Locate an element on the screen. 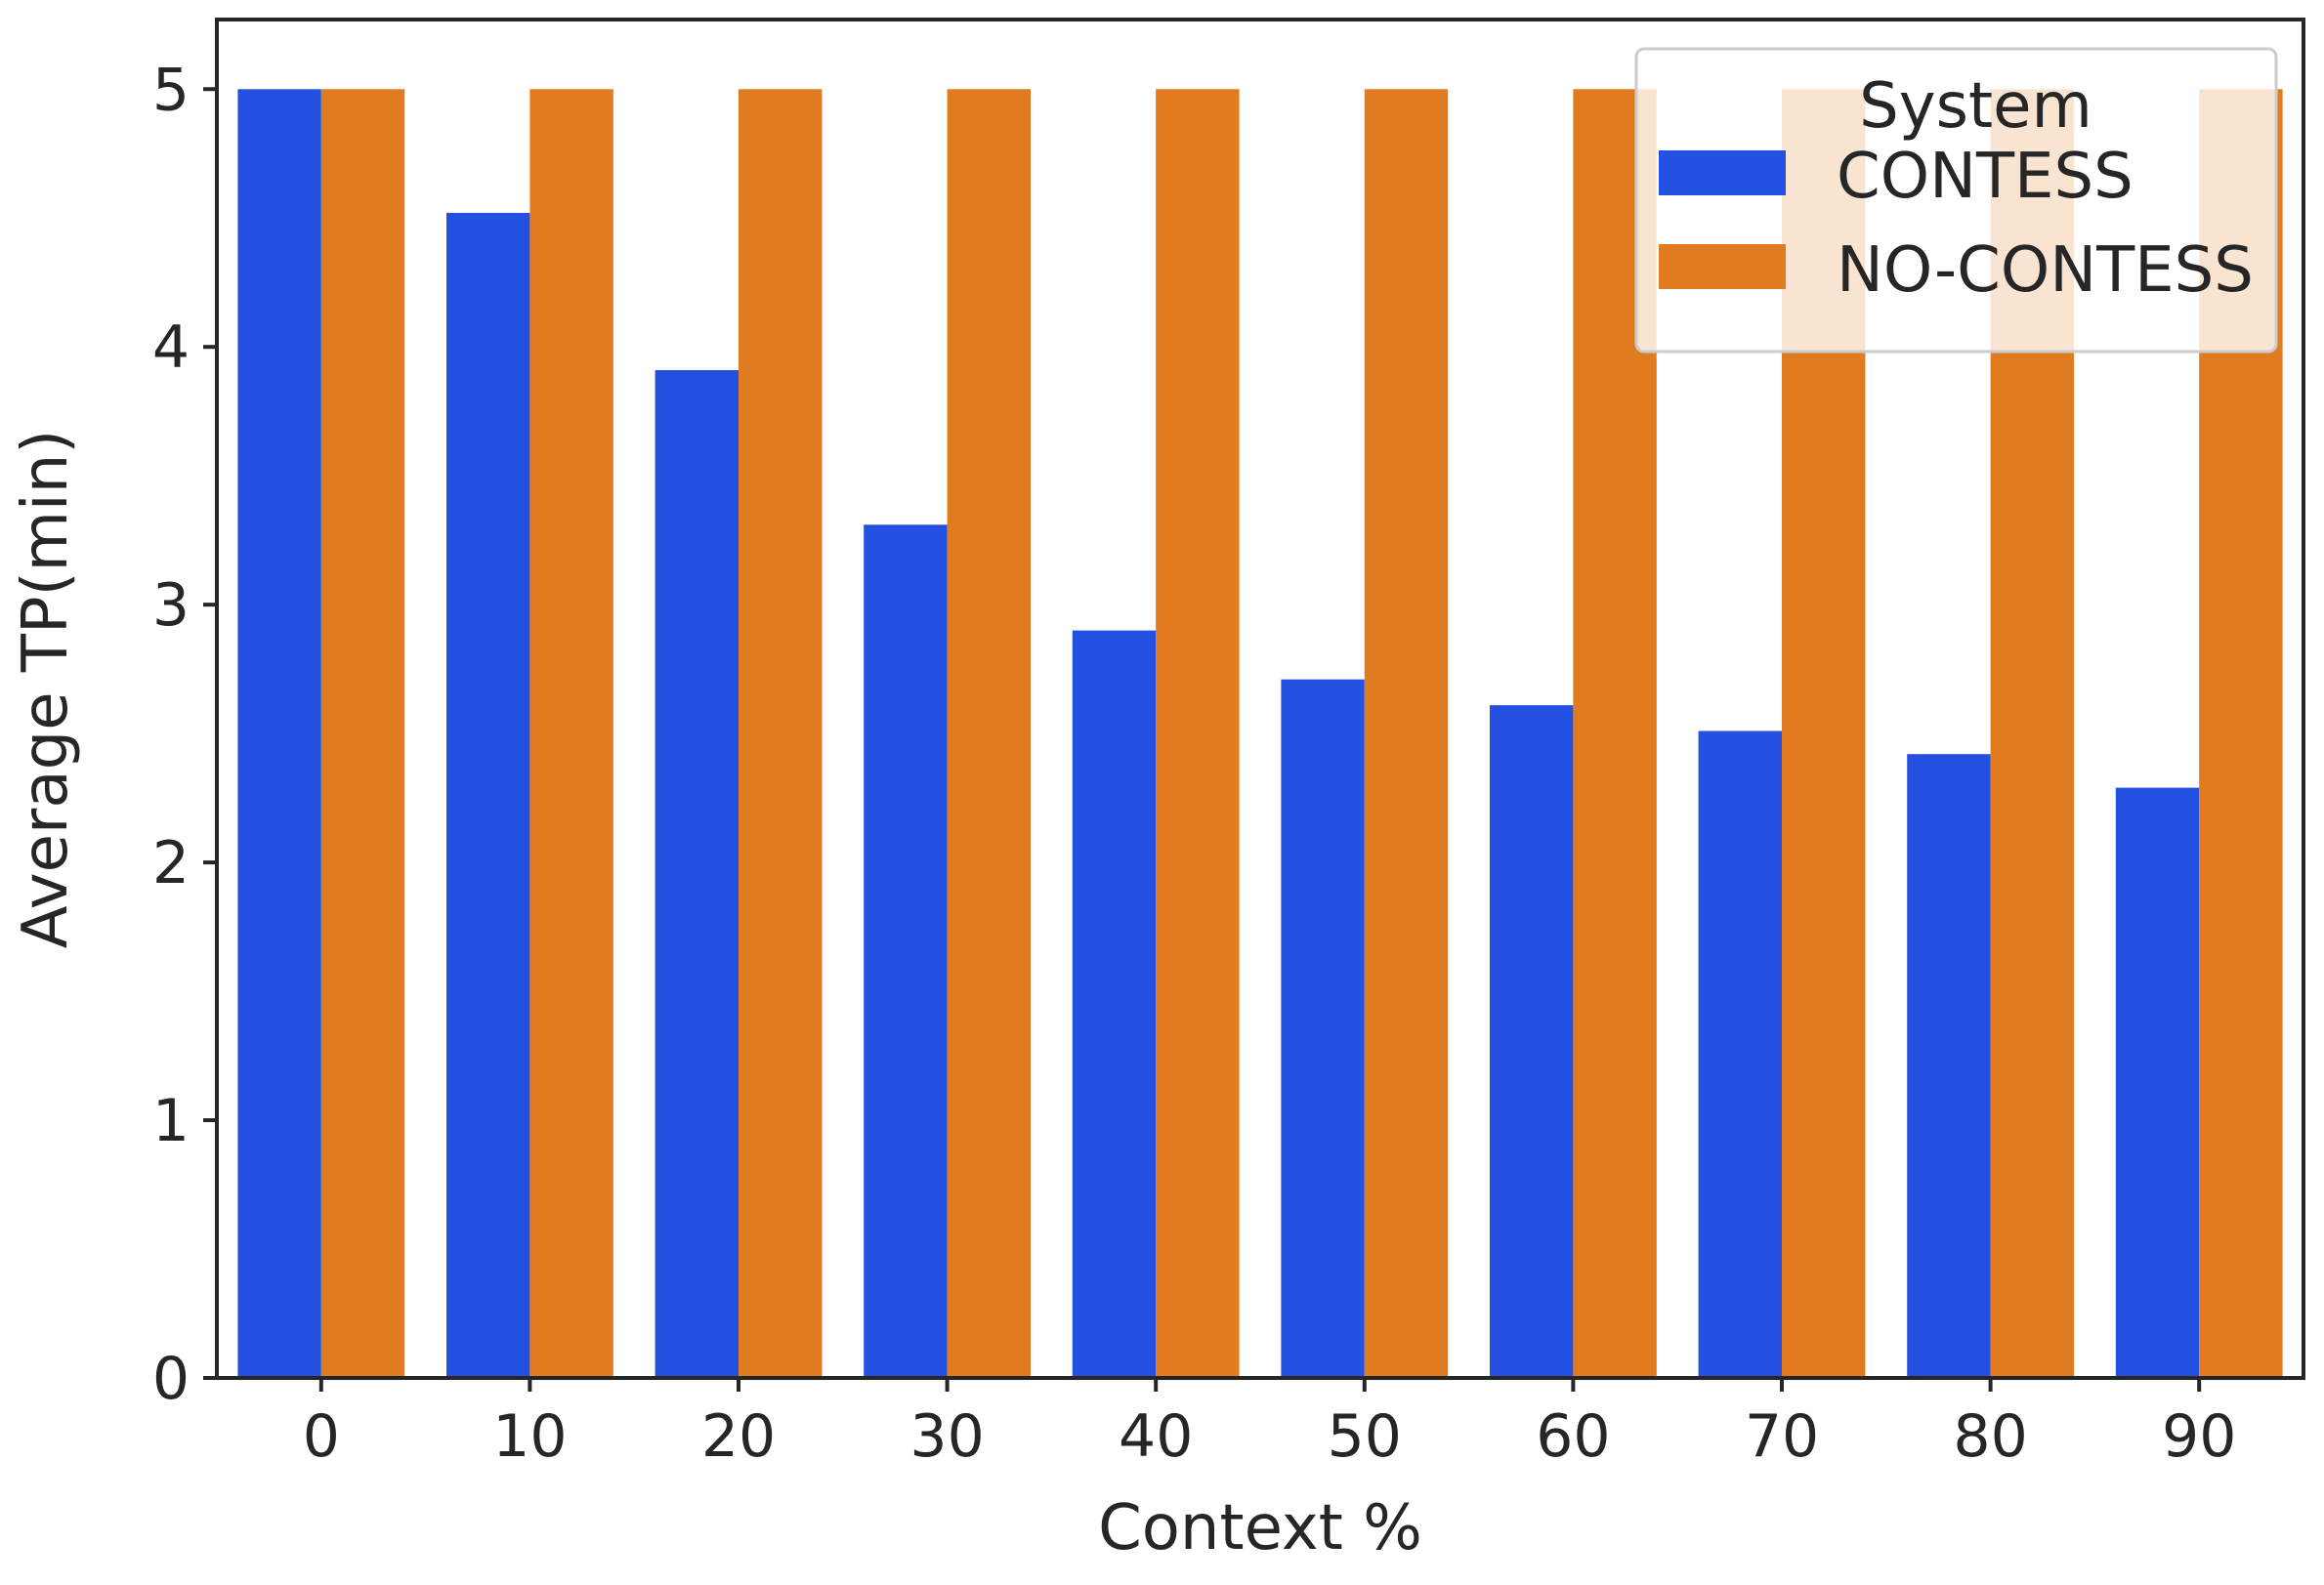  legend-label-no-contess: NO-CONTESS is located at coordinates (2046, 270).